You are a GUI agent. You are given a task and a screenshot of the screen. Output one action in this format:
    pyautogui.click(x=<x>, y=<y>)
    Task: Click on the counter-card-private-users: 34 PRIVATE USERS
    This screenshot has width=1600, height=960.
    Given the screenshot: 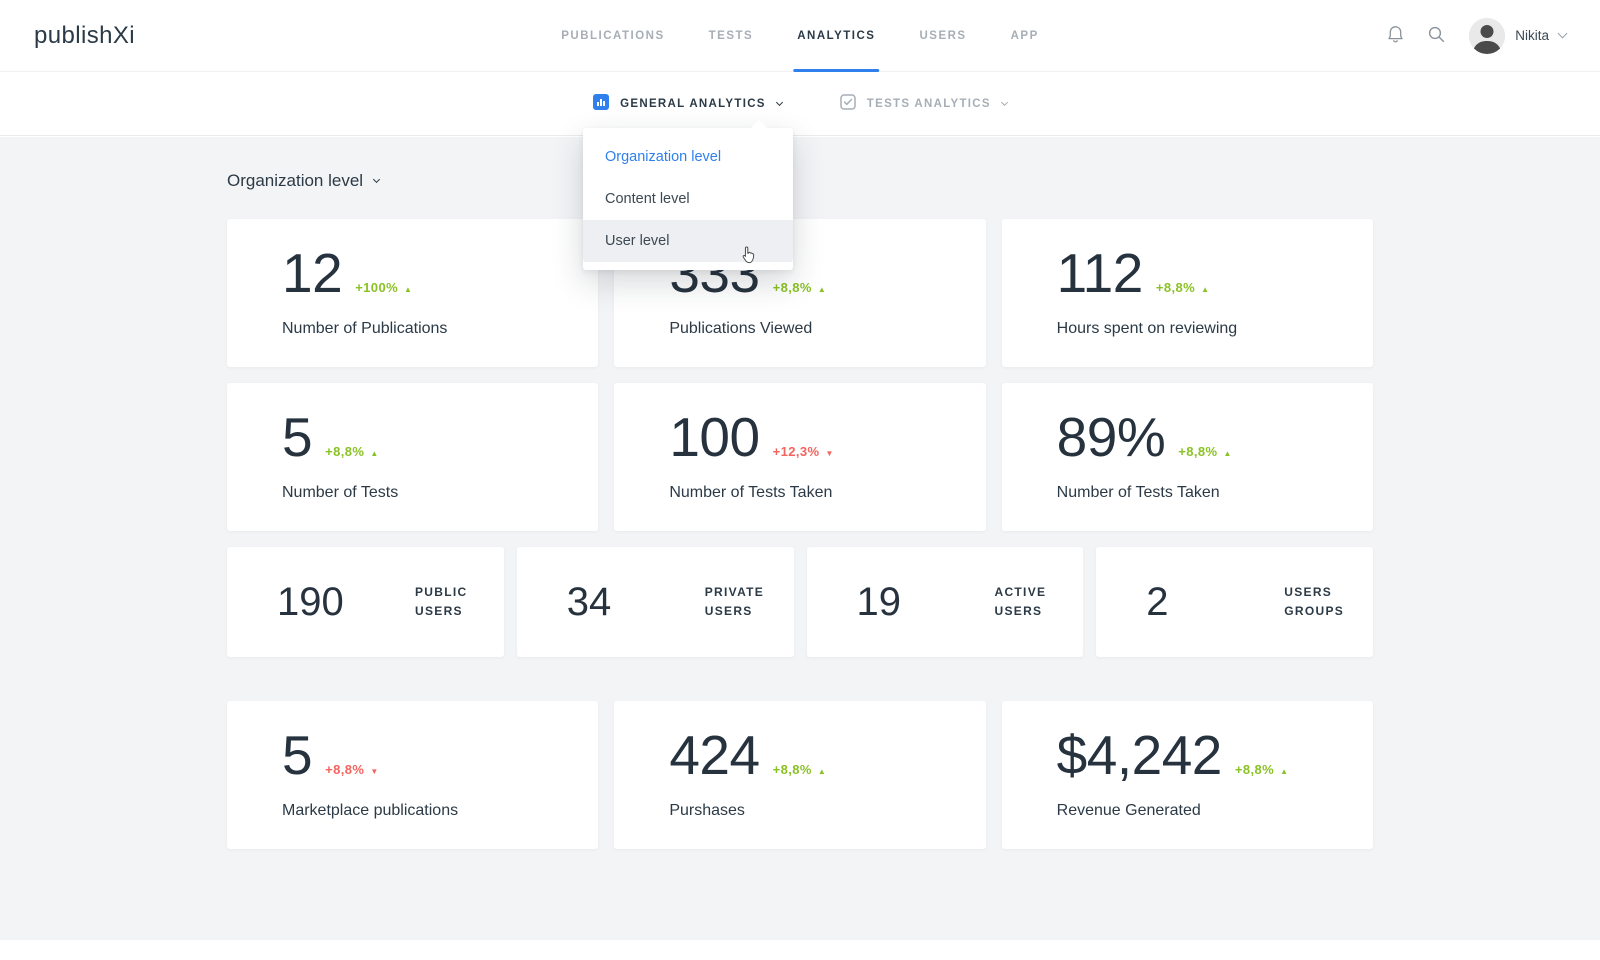 What is the action you would take?
    pyautogui.click(x=655, y=602)
    